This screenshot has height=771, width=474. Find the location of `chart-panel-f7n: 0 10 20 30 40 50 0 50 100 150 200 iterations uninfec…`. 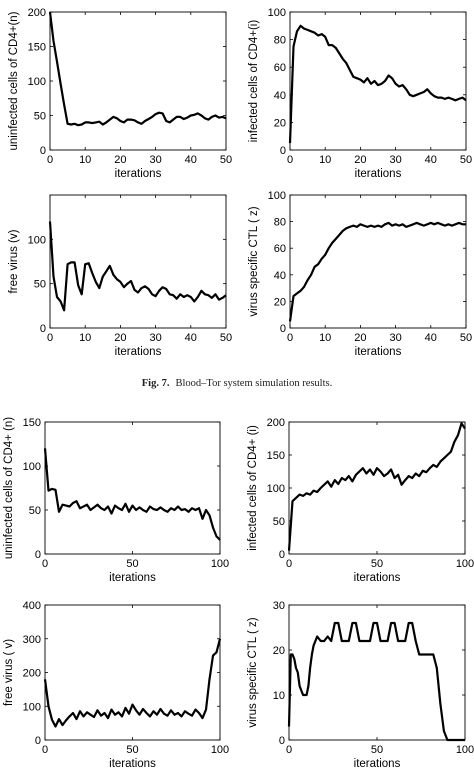

chart-panel-f7n: 0 10 20 30 40 50 0 50 100 150 200 iterations uninfec… is located at coordinates (120, 93).